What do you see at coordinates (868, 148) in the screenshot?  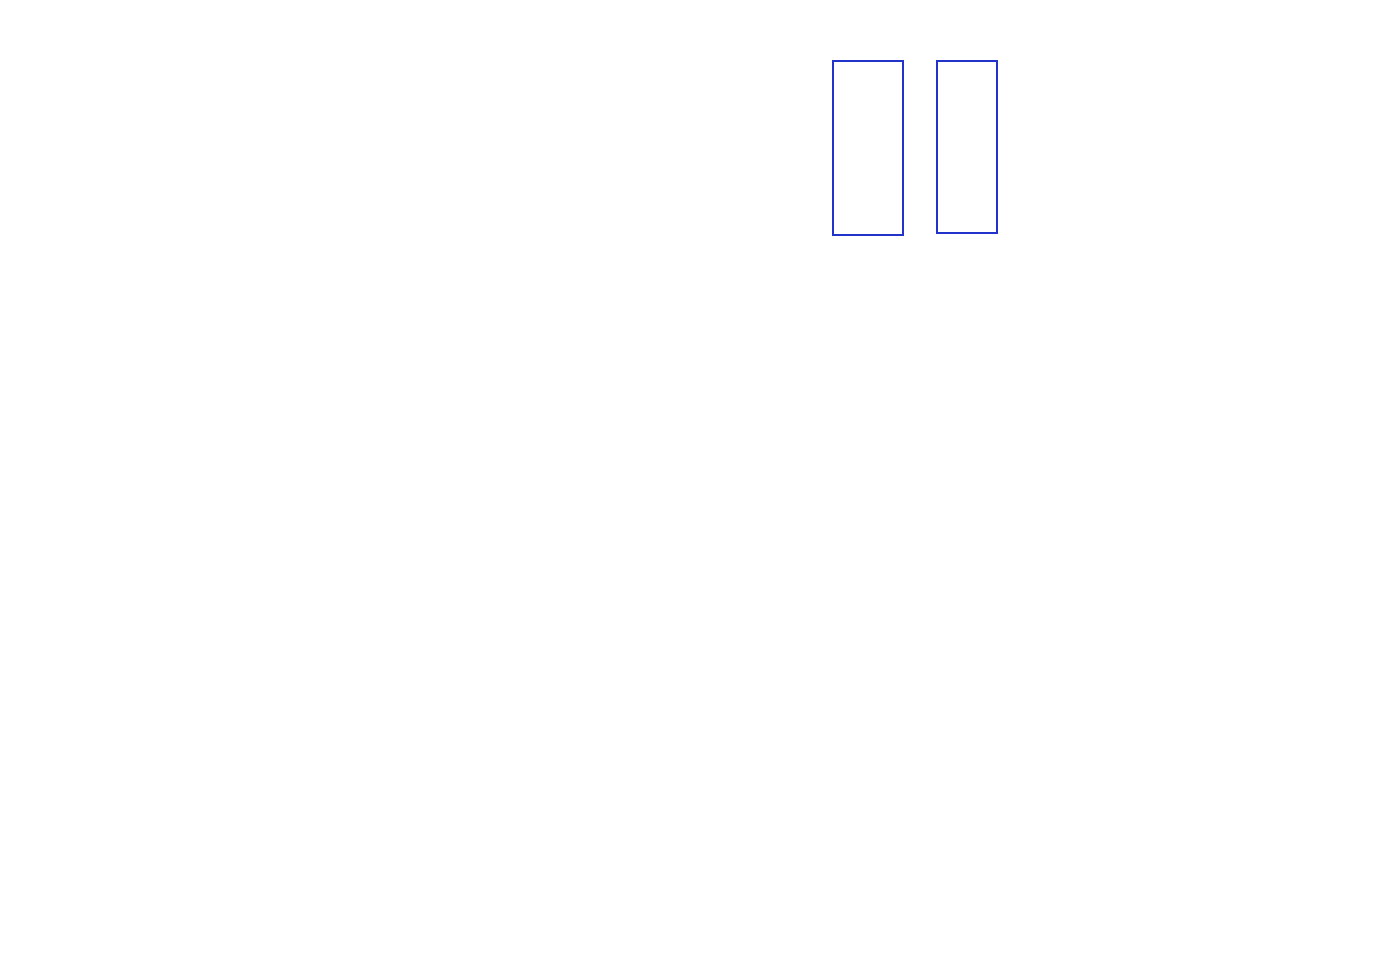 I see `with-sky-image` at bounding box center [868, 148].